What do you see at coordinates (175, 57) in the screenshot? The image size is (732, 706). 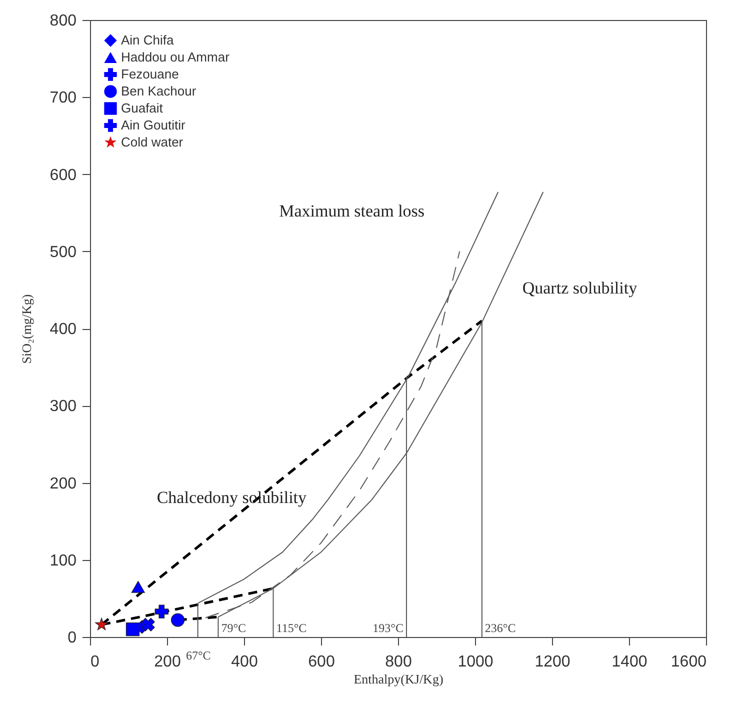 I see `legend-label: Haddou ou Ammar` at bounding box center [175, 57].